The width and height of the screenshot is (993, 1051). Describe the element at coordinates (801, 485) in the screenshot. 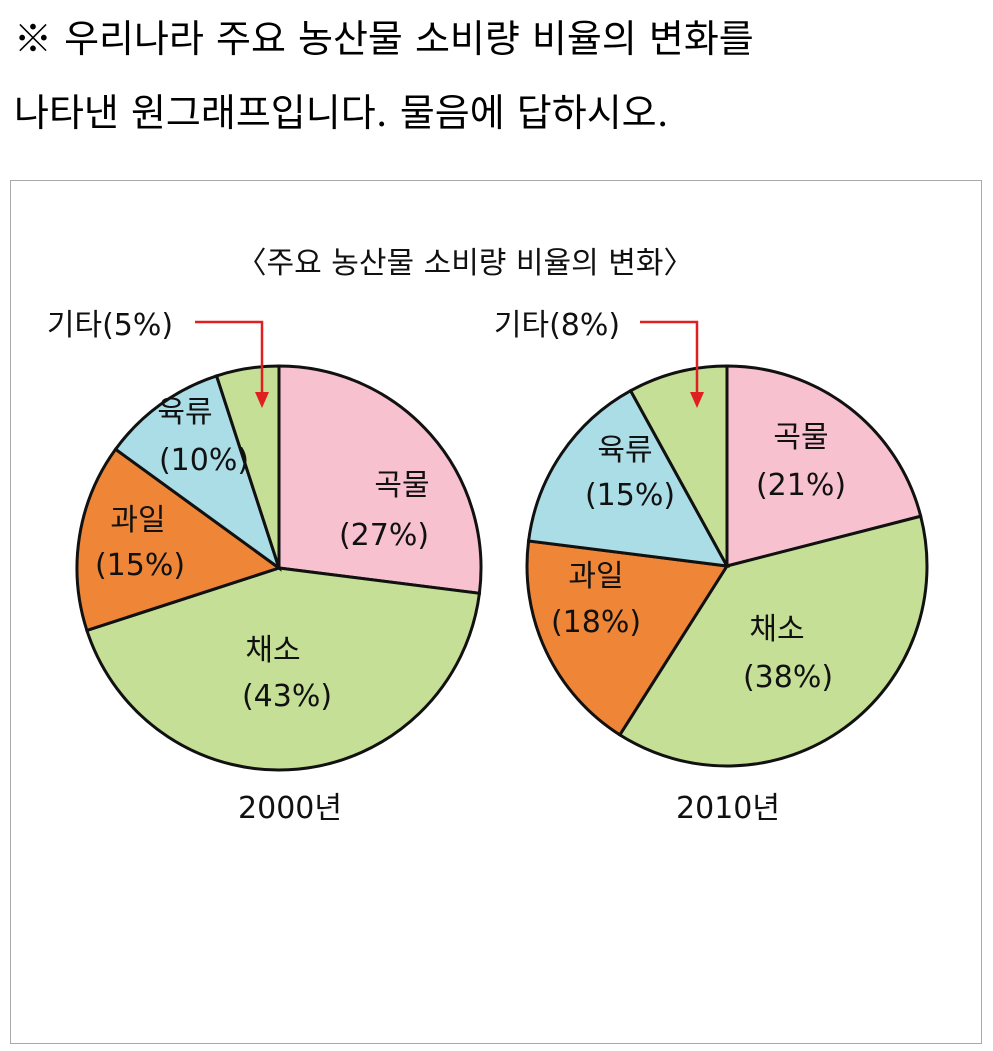

I see `label-pct: (21%)` at that location.